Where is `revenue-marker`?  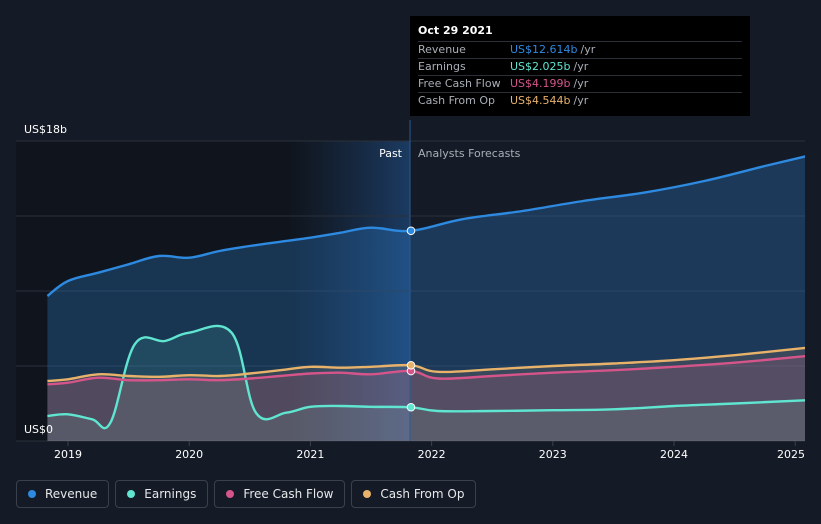
revenue-marker is located at coordinates (411, 231).